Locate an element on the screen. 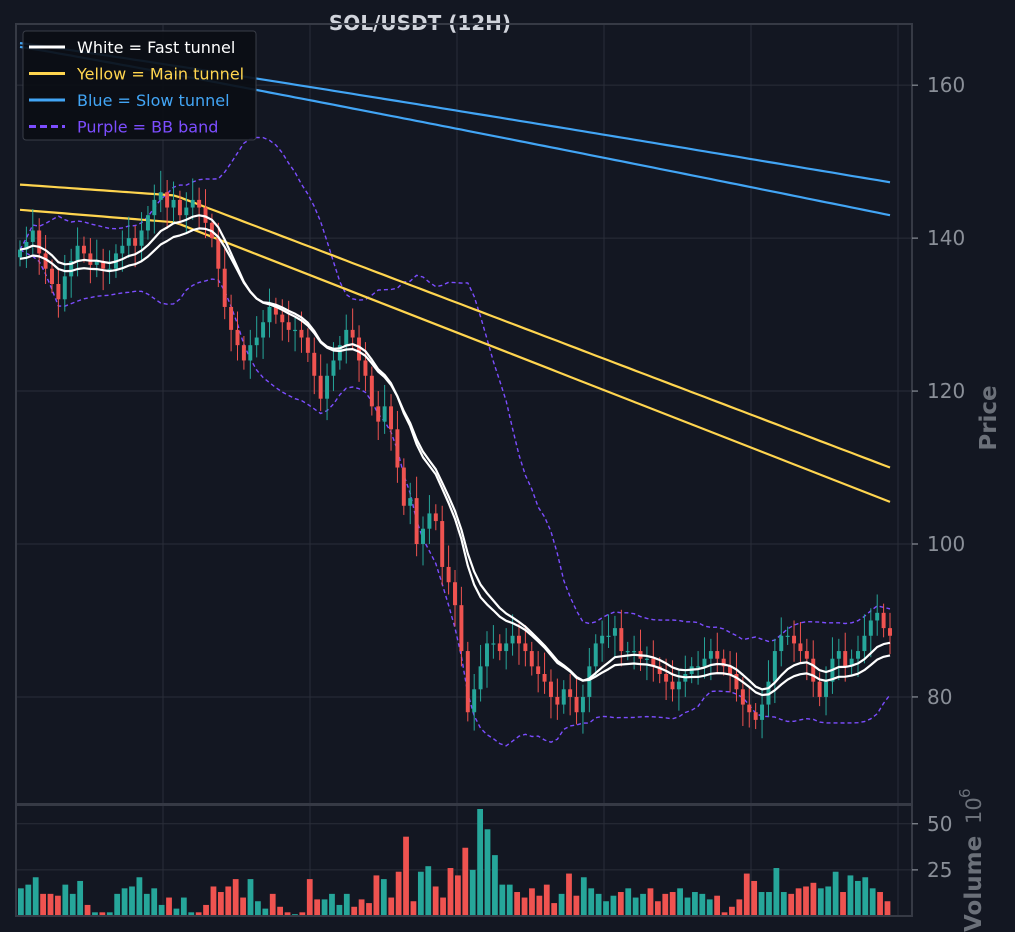 The image size is (1015, 932). volume-axis-label: Volume is located at coordinates (974, 884).